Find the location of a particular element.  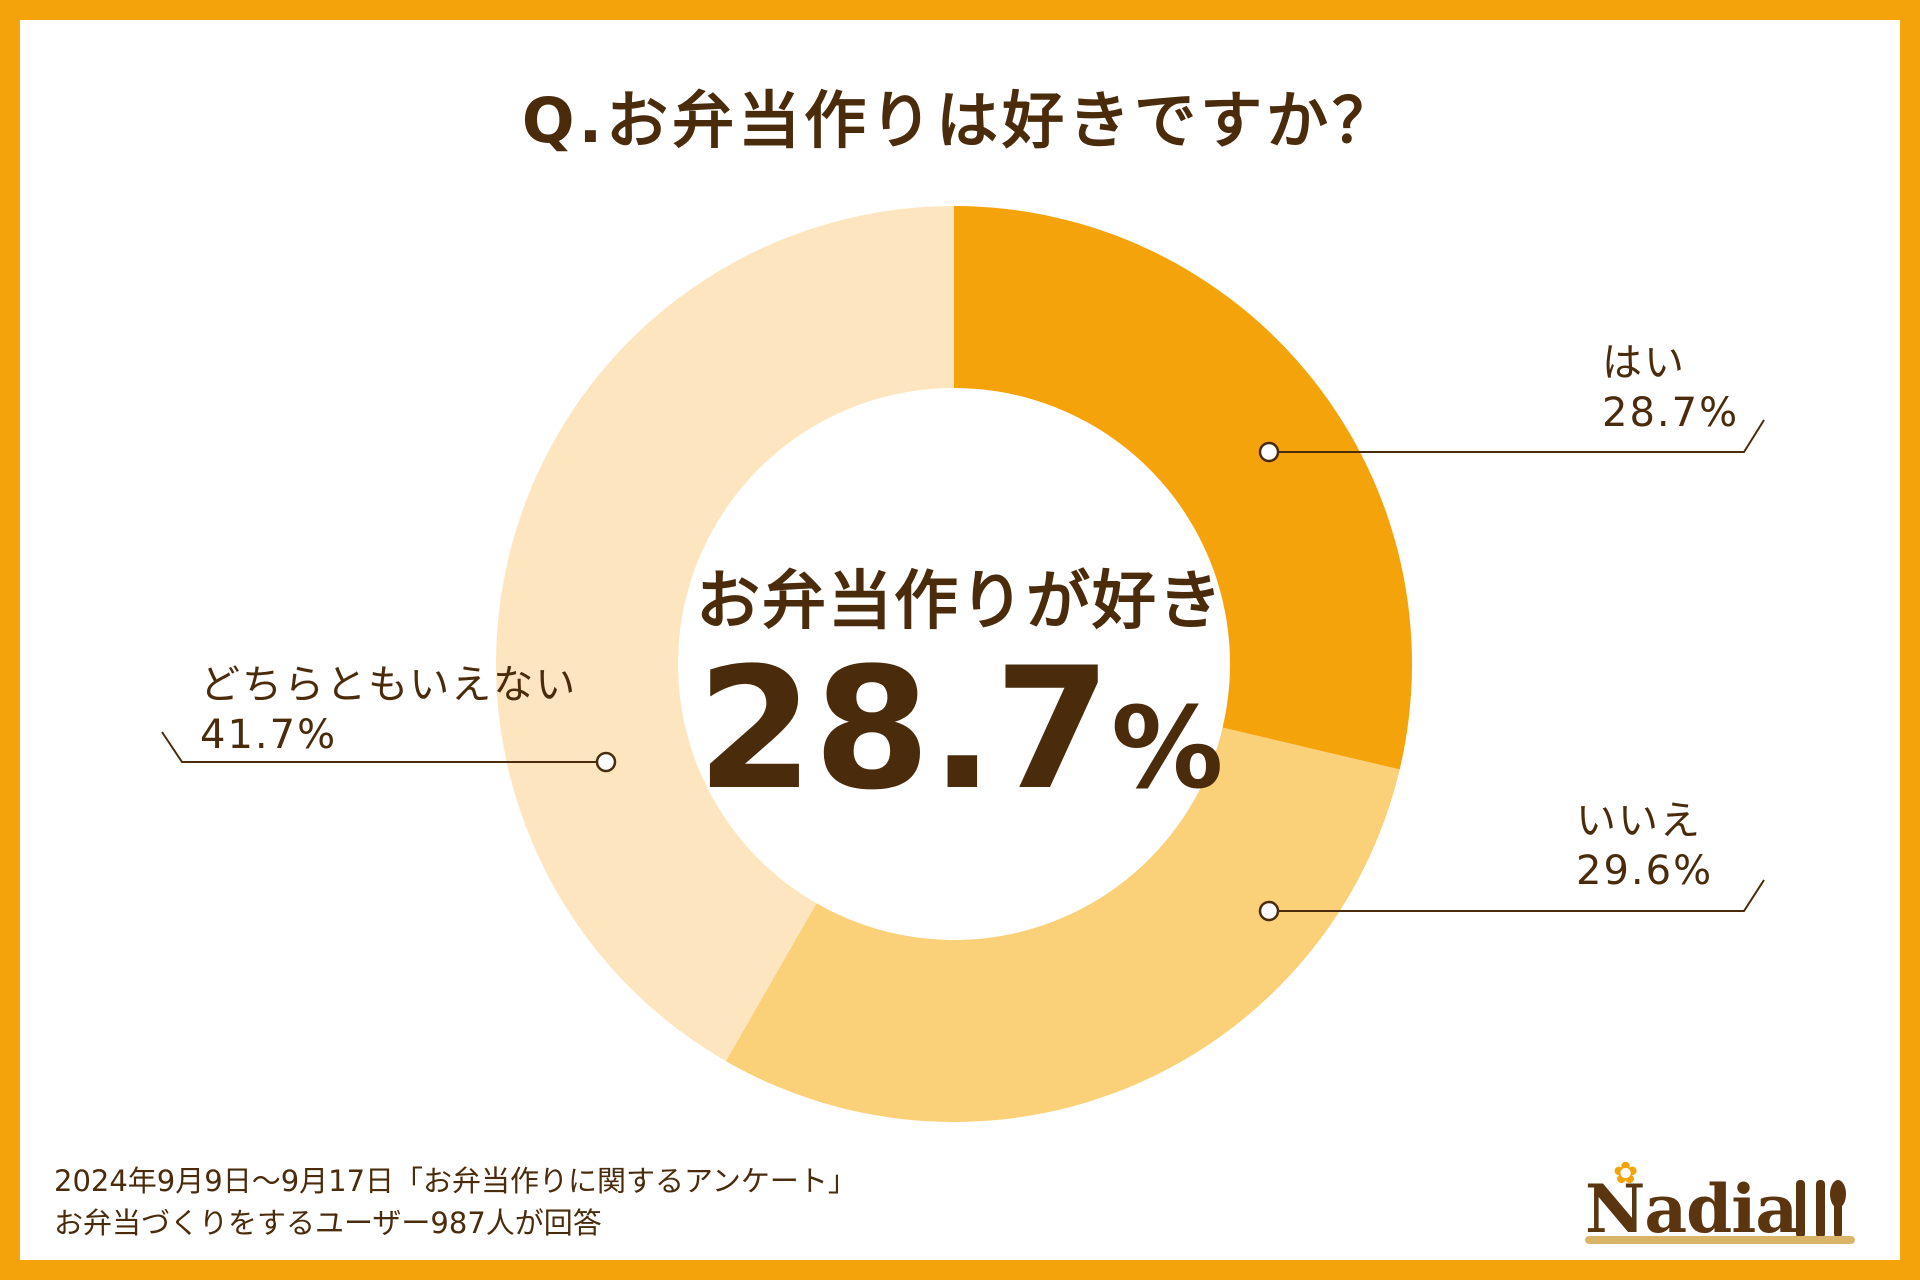

label-yes: はい 28.7% is located at coordinates (1670, 388).